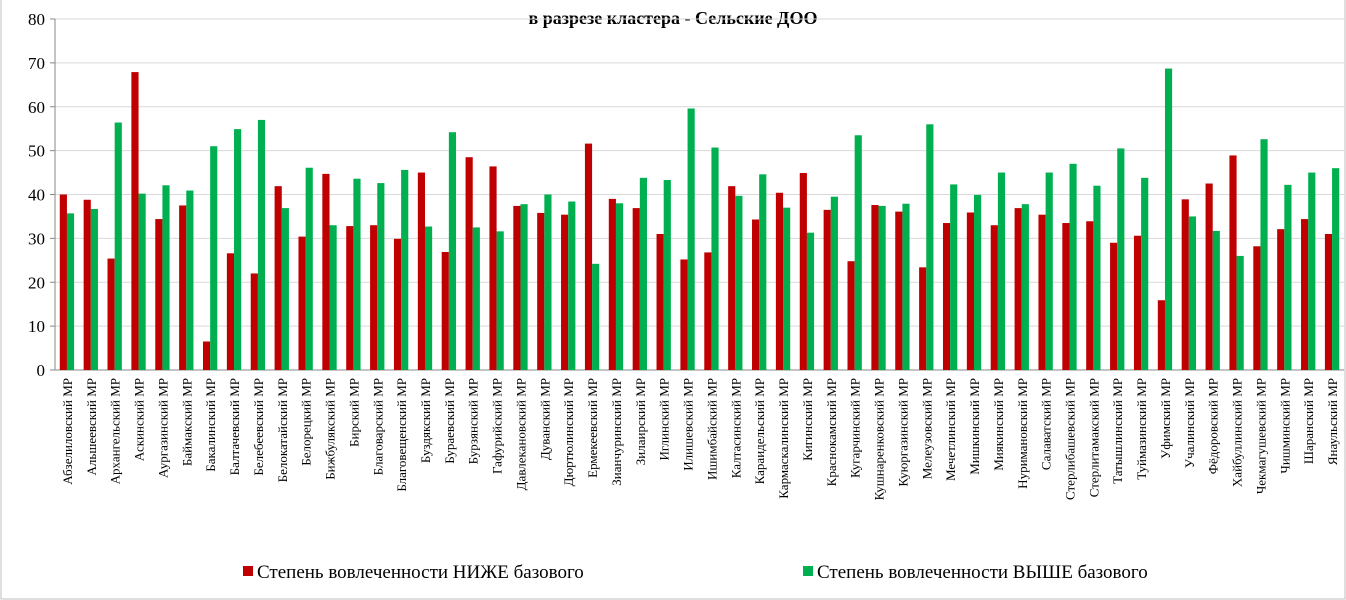 This screenshot has height=600, width=1346. What do you see at coordinates (36, 282) in the screenshot?
I see `y-tick-label: 20` at bounding box center [36, 282].